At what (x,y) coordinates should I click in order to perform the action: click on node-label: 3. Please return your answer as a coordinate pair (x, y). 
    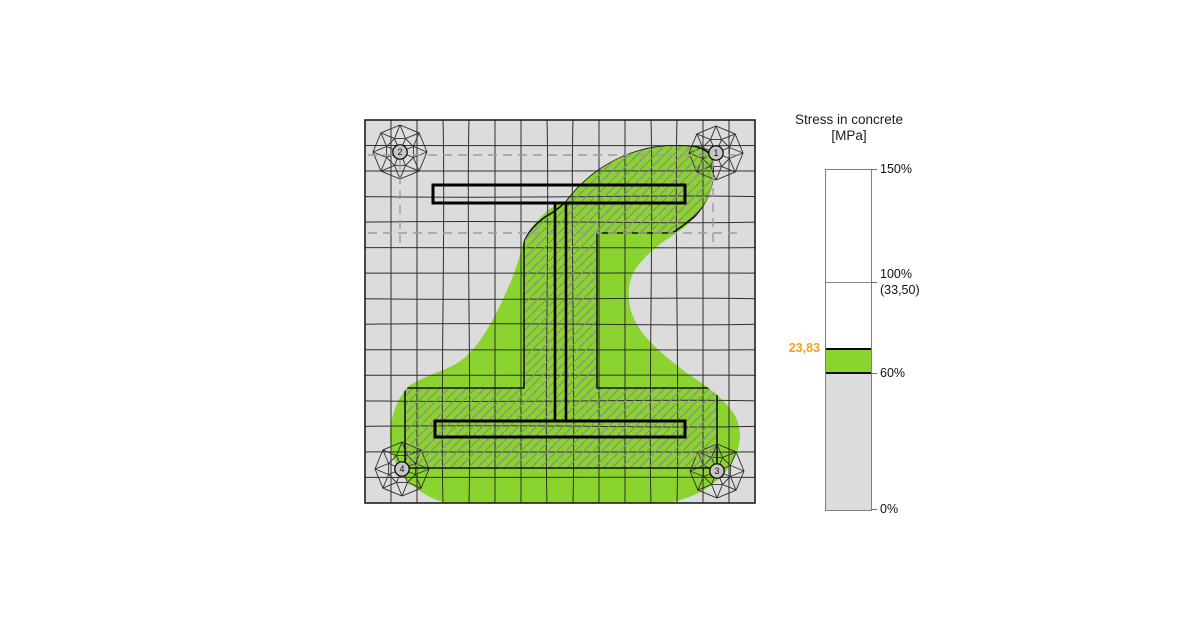
    Looking at the image, I should click on (716, 471).